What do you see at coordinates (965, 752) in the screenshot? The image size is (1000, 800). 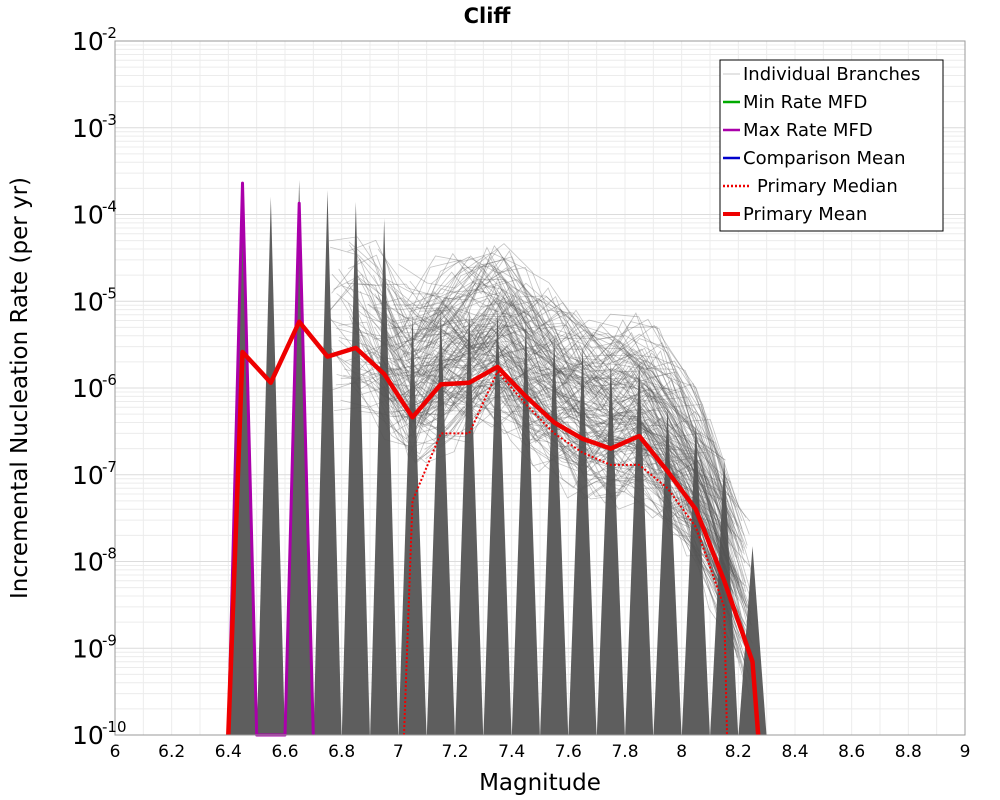 I see `x-tick-label: 9` at bounding box center [965, 752].